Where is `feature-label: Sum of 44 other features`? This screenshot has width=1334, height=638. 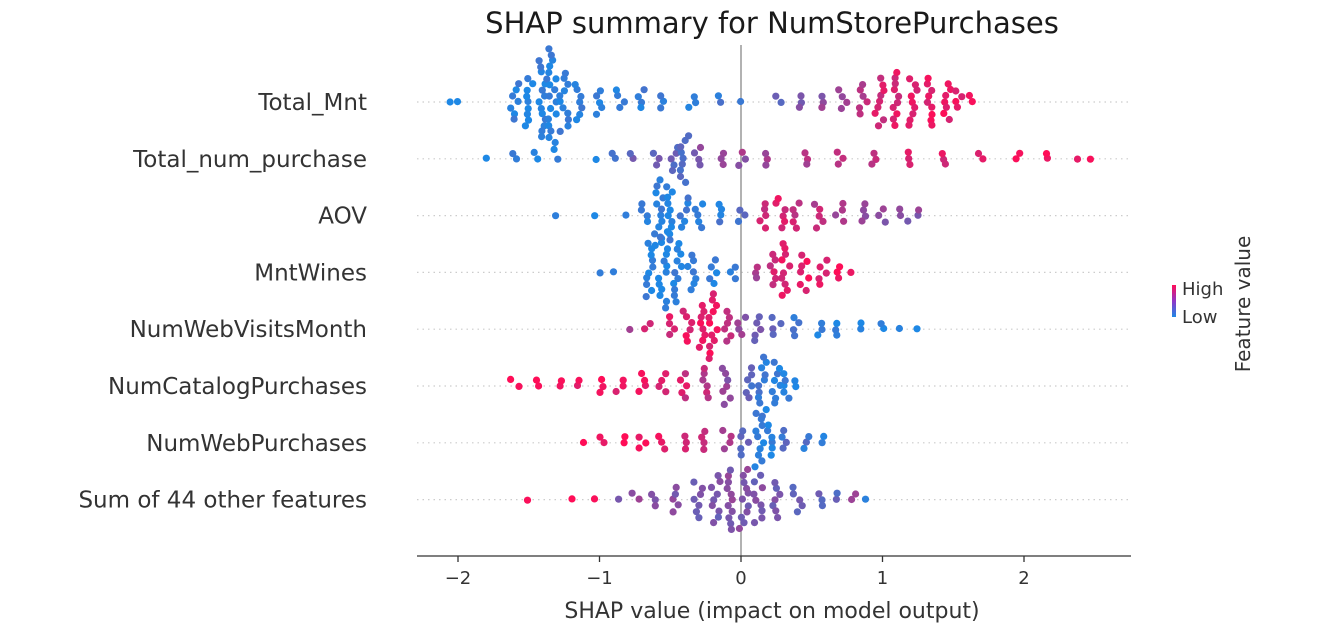 feature-label: Sum of 44 other features is located at coordinates (222, 501).